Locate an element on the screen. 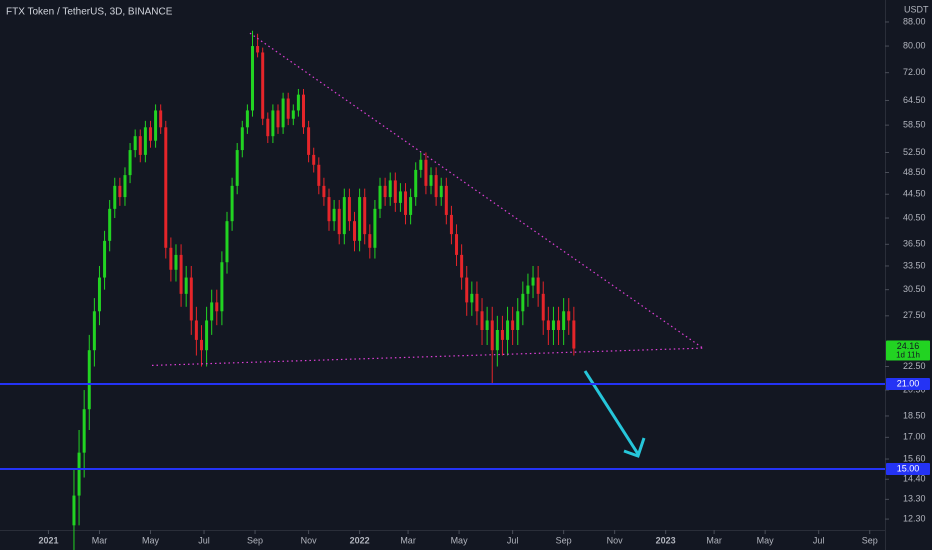  y-tick-label: 18.50 is located at coordinates (914, 415).